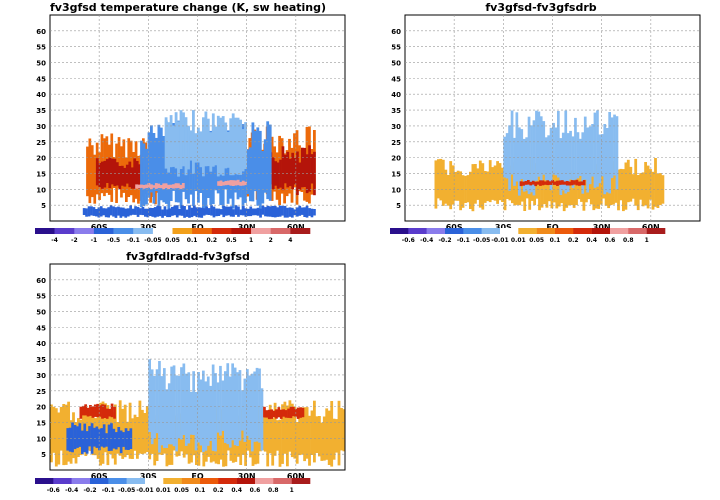  What do you see at coordinates (396, 143) in the screenshot?
I see `y-tick-label: 25` at bounding box center [396, 143].